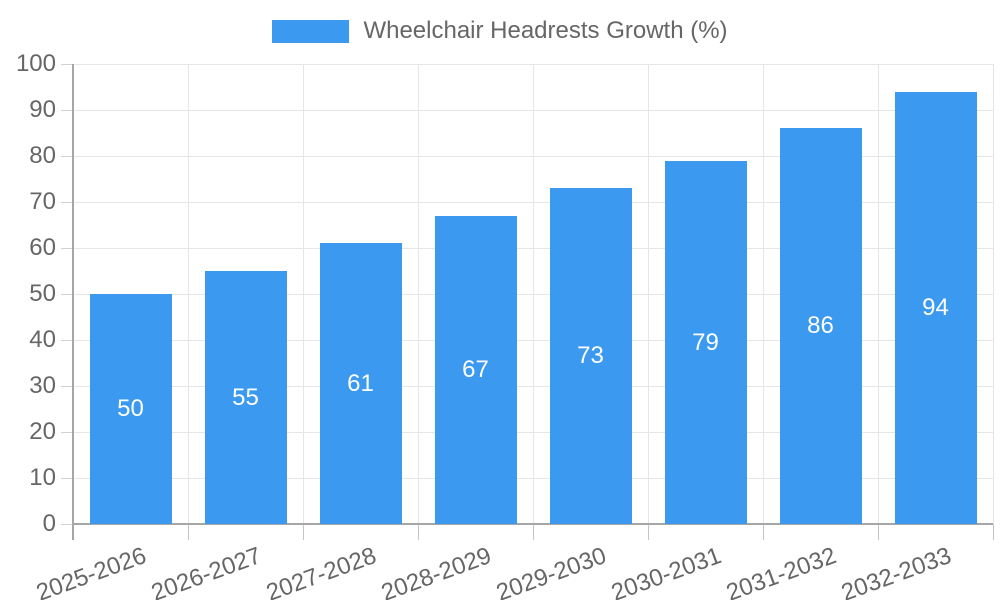 The image size is (1000, 600). Describe the element at coordinates (311, 31) in the screenshot. I see `legend-swatch-icon` at that location.